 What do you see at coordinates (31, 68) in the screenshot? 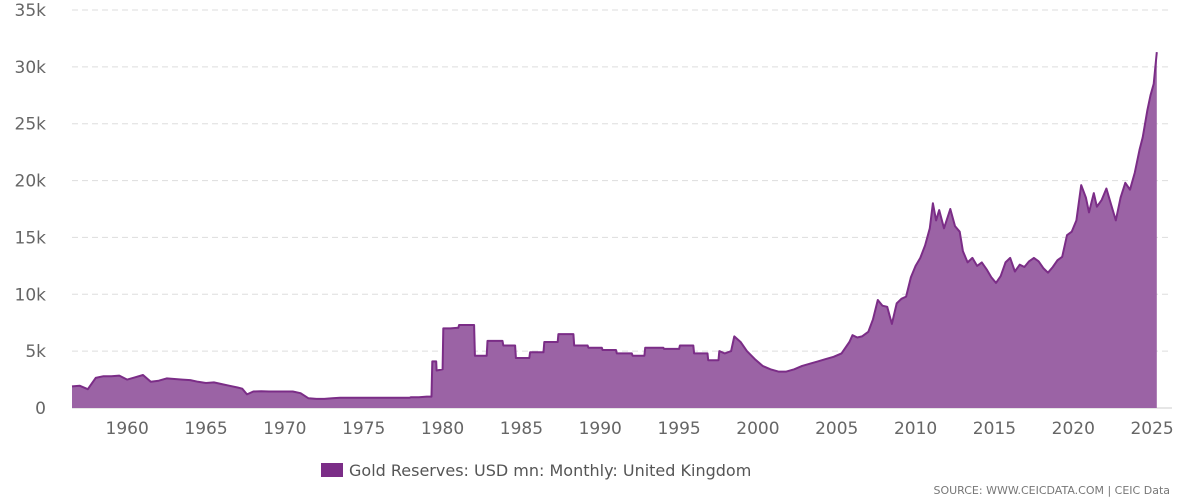
I see `y-tick-label: 30k` at bounding box center [31, 68].